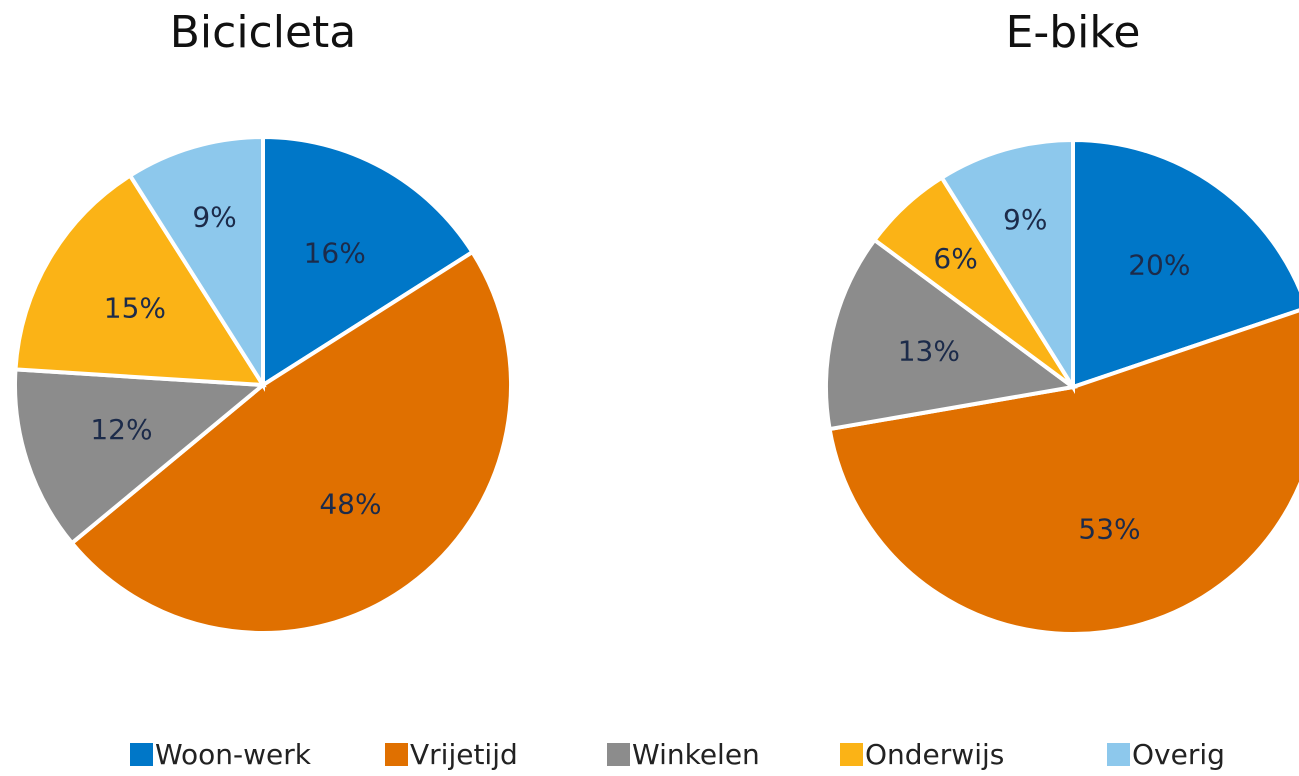  What do you see at coordinates (1109, 529) in the screenshot?
I see `value-label: 53%` at bounding box center [1109, 529].